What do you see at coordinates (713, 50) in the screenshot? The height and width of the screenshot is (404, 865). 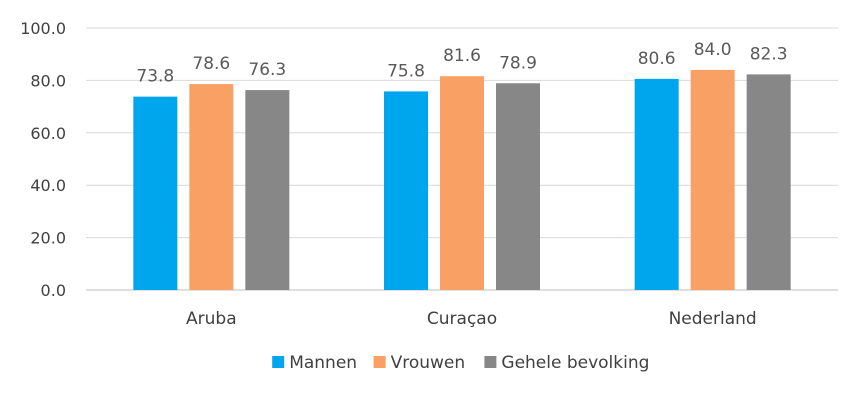 I see `data-label: 84.0` at bounding box center [713, 50].